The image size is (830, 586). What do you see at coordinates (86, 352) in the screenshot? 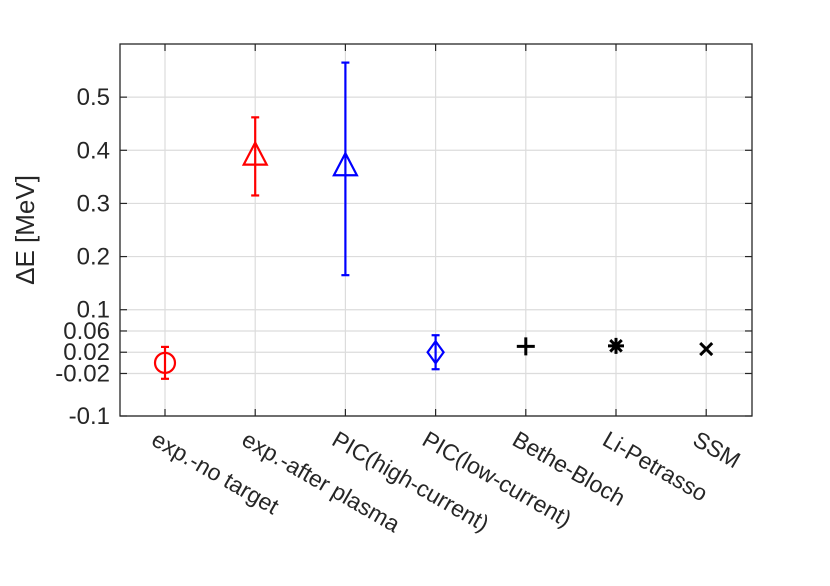
I see `y-tick-label: 0.02` at bounding box center [86, 352].